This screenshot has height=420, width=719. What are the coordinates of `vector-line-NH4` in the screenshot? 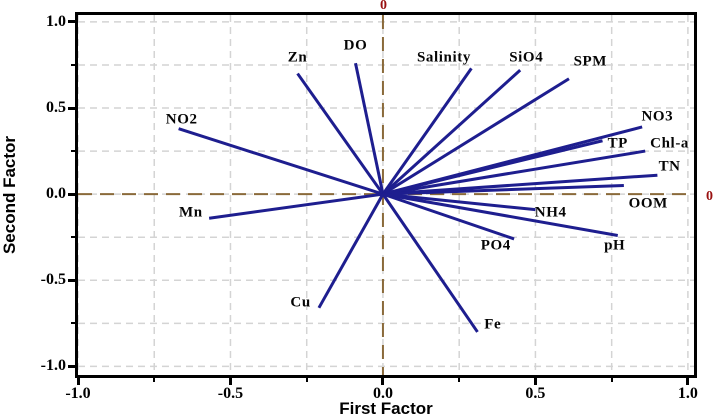 It's located at (459, 202).